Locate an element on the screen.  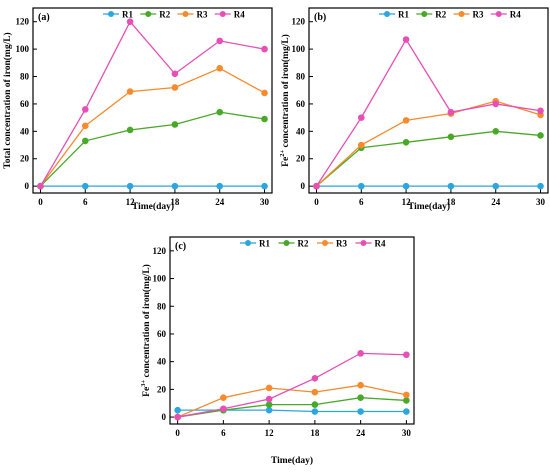
y-axis-label-superscript: 3+ is located at coordinates (143, 383).